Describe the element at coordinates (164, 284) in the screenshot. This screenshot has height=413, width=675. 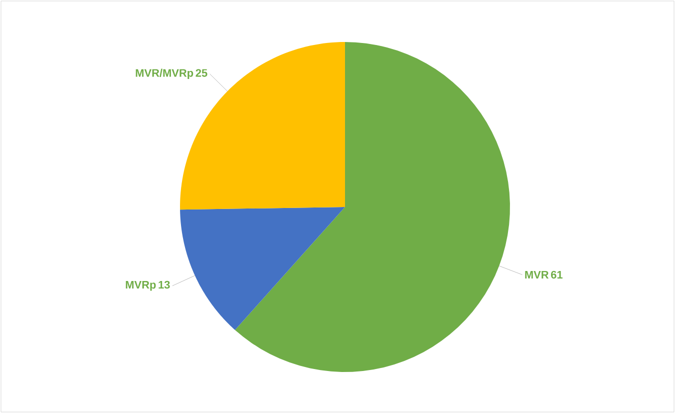
I see `data-label: 13` at that location.